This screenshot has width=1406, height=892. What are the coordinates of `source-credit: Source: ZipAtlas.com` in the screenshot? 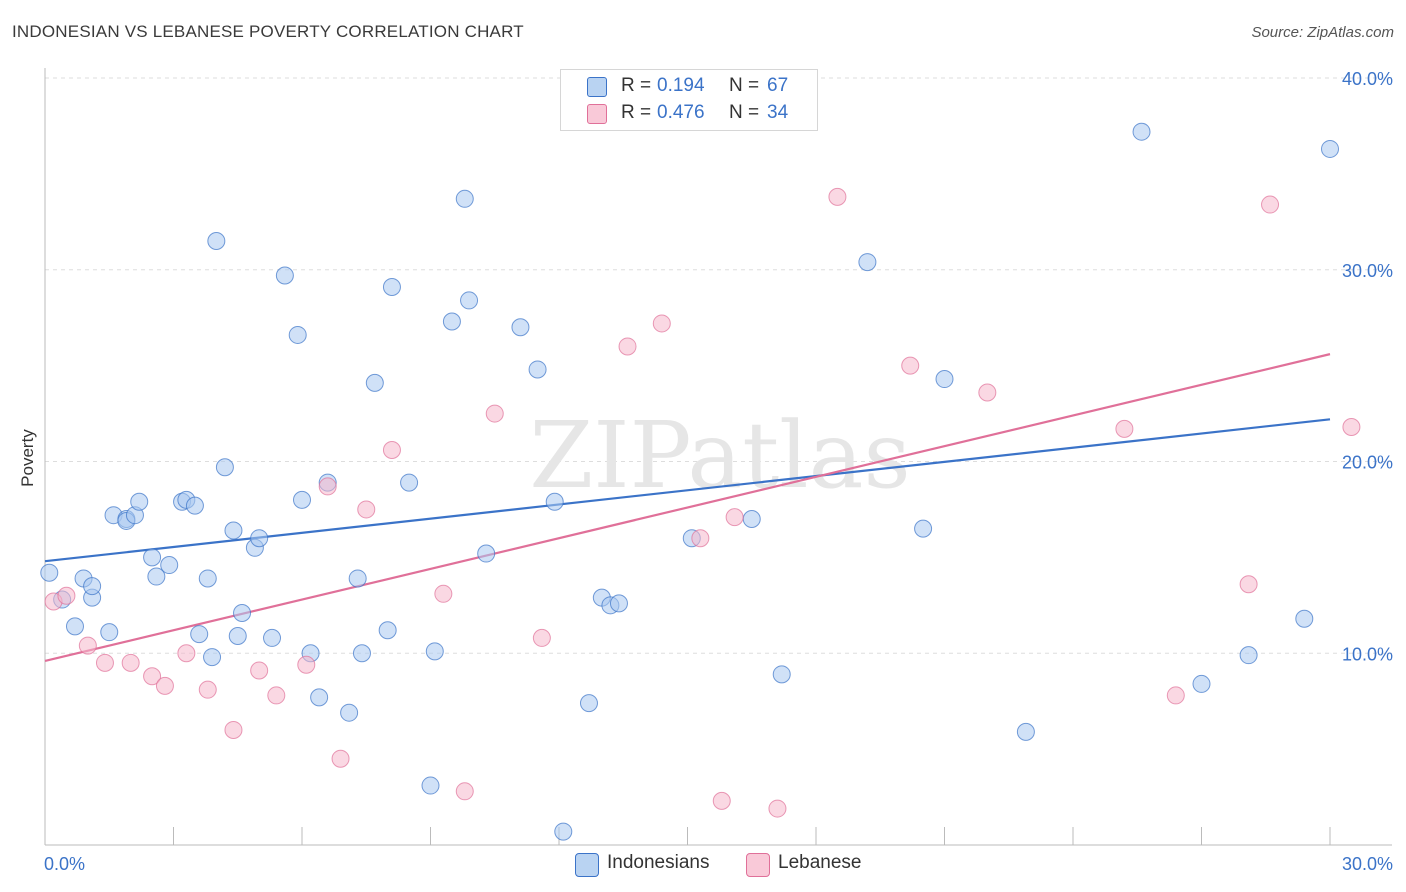 It's located at (1322, 32).